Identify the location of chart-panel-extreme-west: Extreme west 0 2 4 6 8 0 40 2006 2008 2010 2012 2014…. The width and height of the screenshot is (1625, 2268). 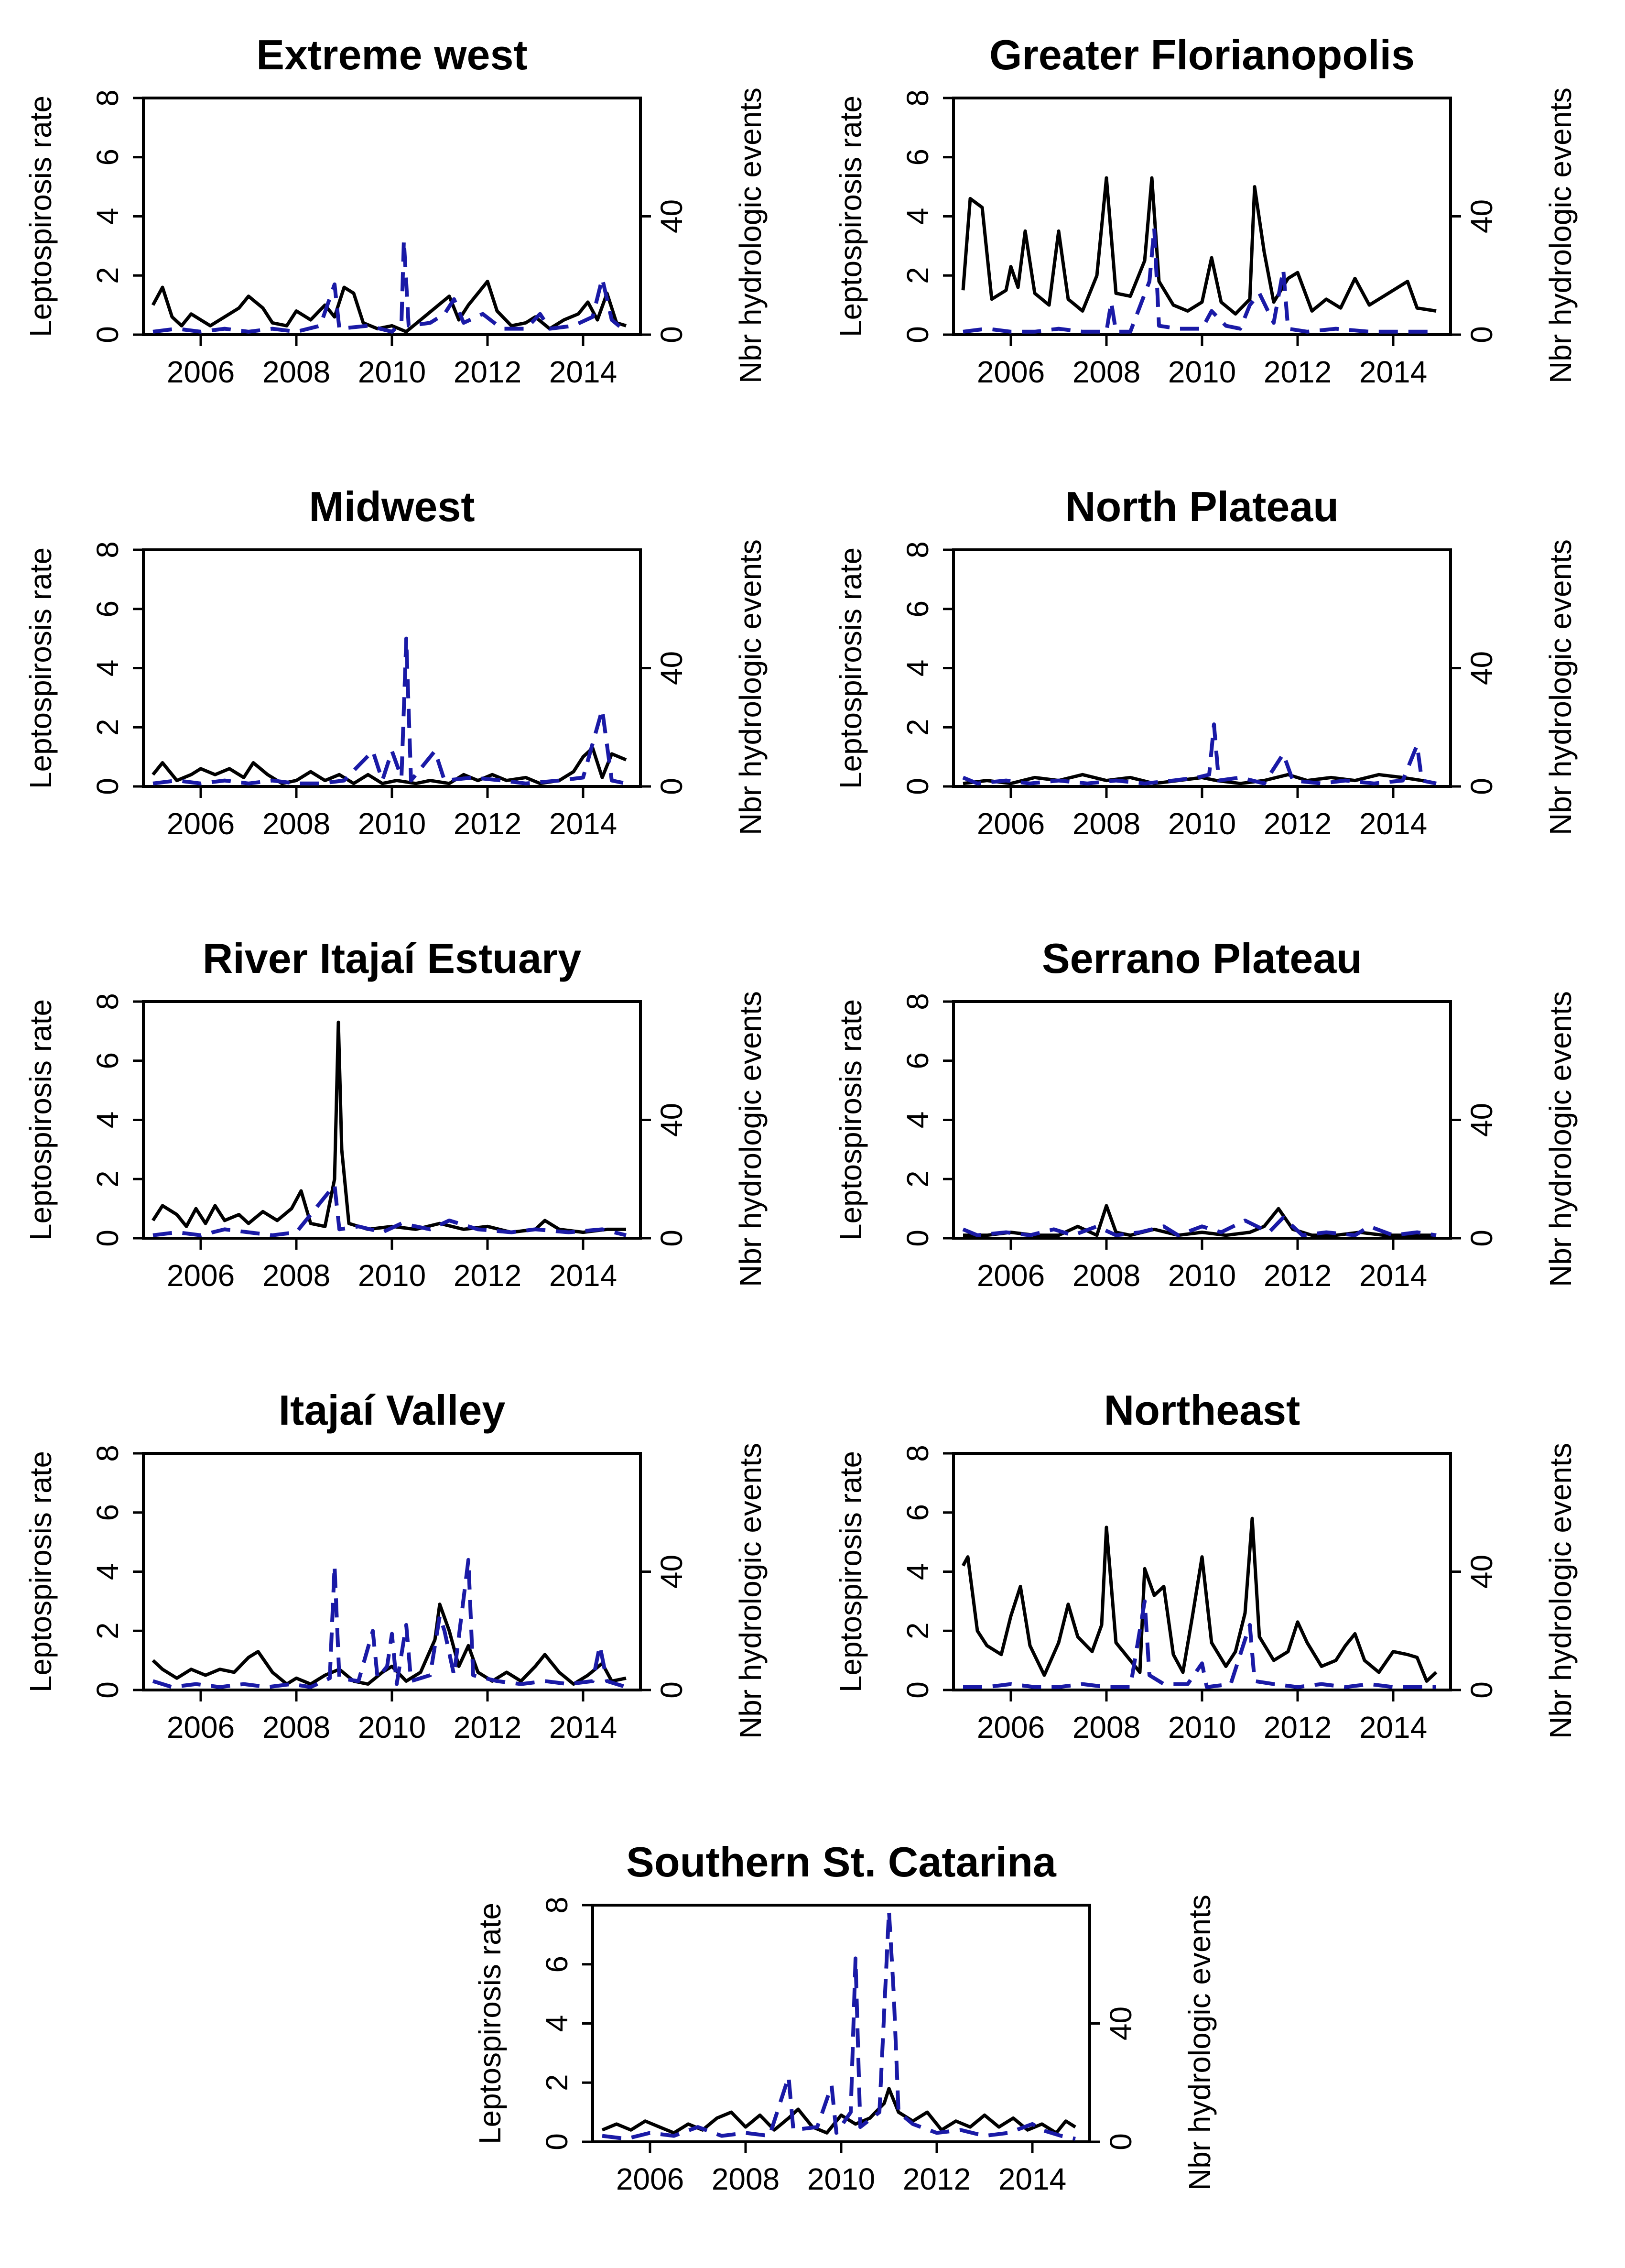
(395, 210).